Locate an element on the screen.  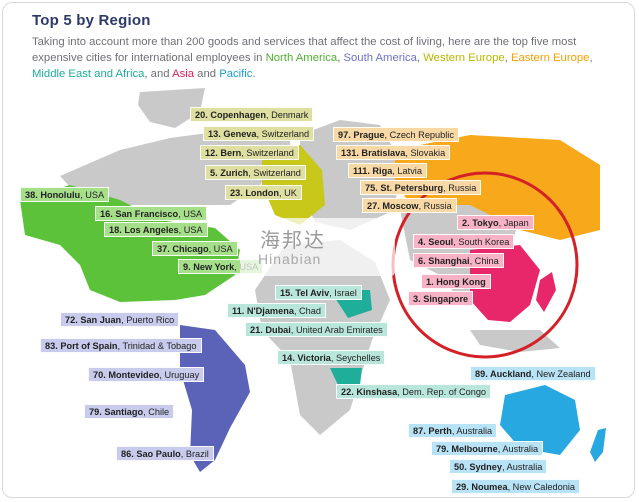
city-country: , Uruguay is located at coordinates (179, 375).